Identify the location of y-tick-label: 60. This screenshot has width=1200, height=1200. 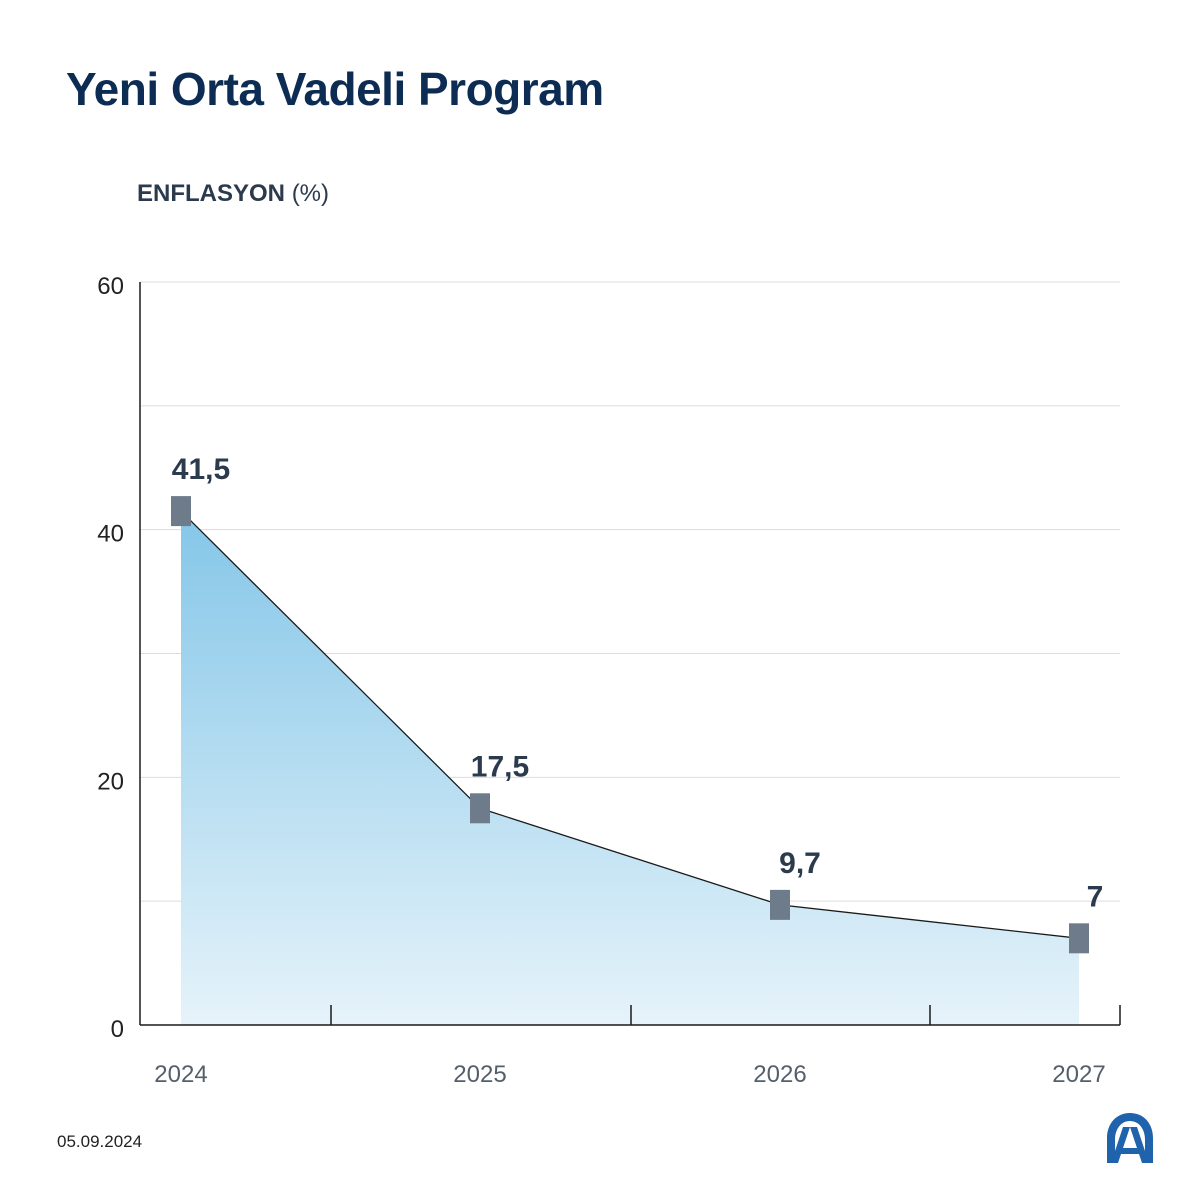
(110, 286).